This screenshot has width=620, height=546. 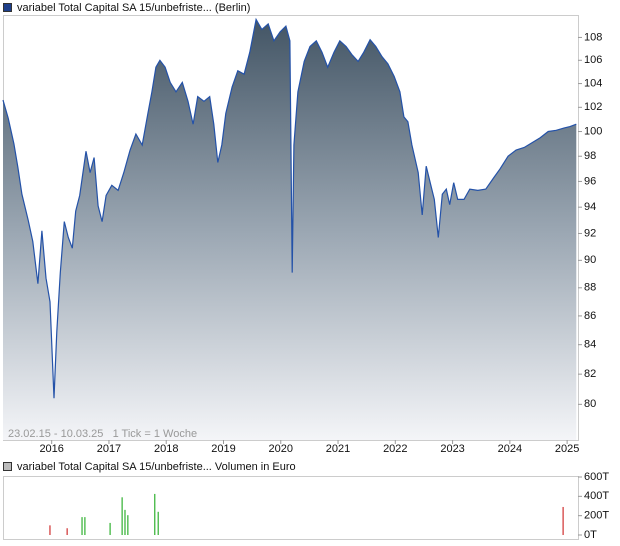 What do you see at coordinates (593, 83) in the screenshot?
I see `y-tick-label: 104` at bounding box center [593, 83].